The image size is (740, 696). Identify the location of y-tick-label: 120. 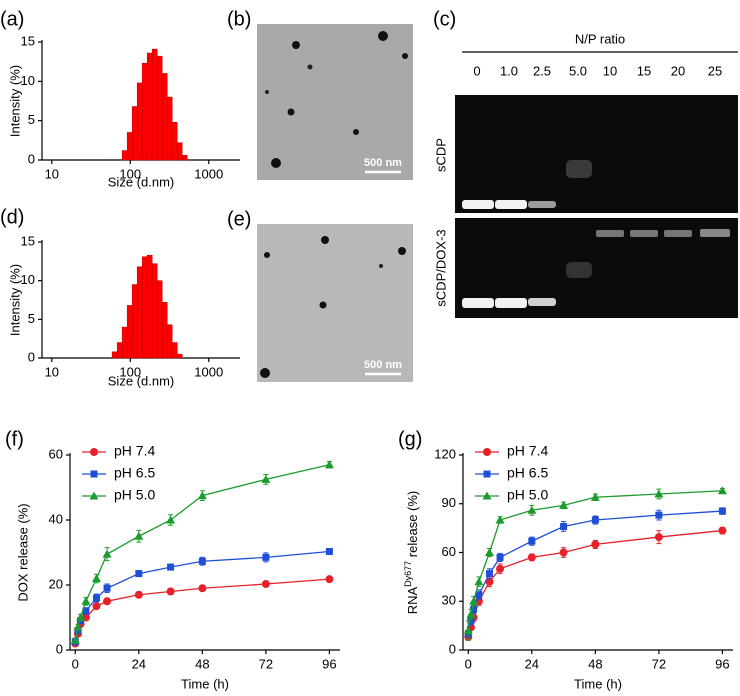
(445, 453).